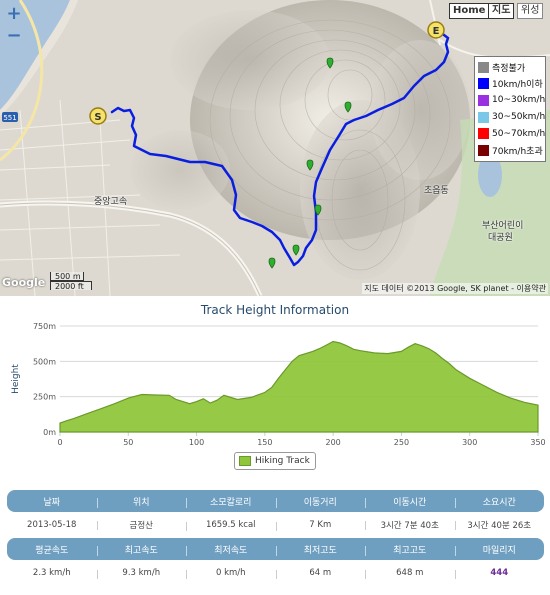 The height and width of the screenshot is (595, 550). I want to click on speed-legend-label: 70km/h초과, so click(517, 151).